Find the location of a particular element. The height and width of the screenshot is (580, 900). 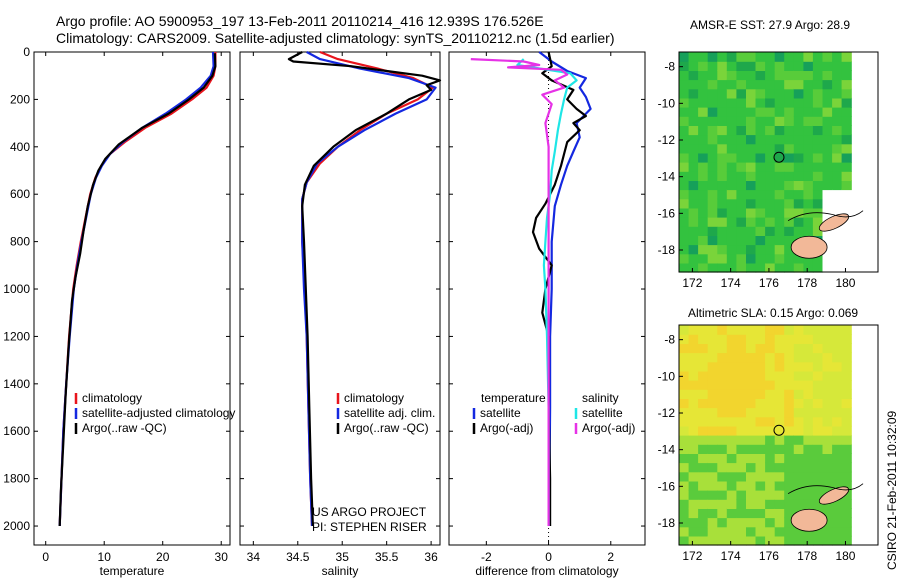

series-line-satellite-adjusted-climatology is located at coordinates (136, 289).